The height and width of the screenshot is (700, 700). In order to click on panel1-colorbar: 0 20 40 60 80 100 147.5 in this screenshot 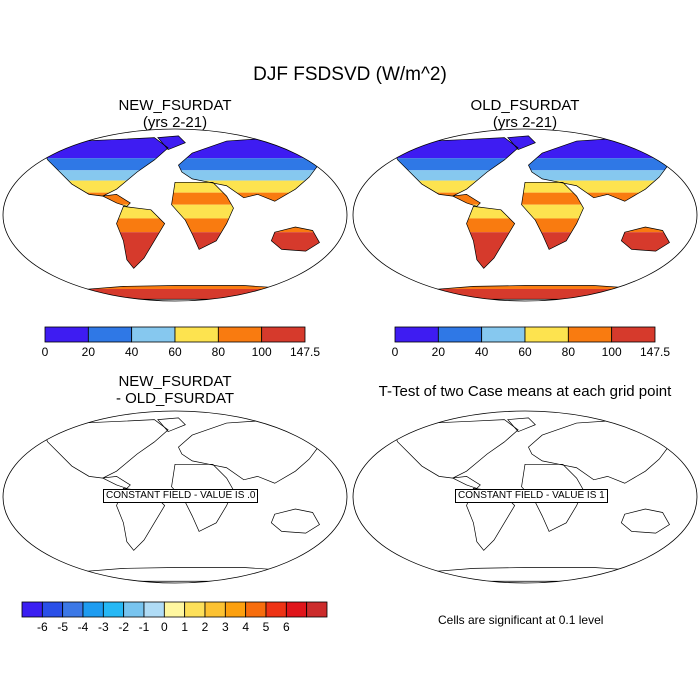, I will do `click(181, 342)`.